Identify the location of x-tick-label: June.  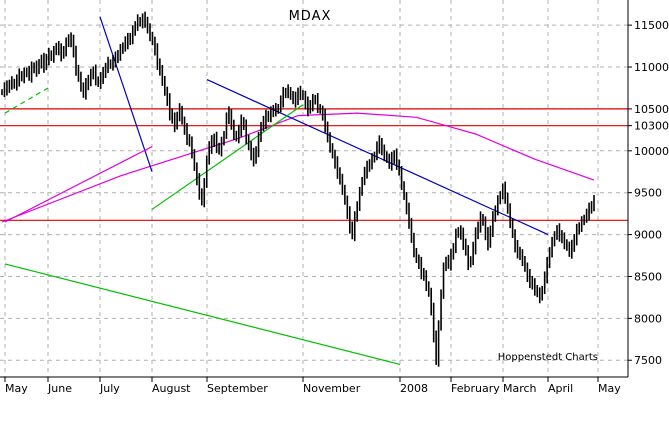
(59, 388).